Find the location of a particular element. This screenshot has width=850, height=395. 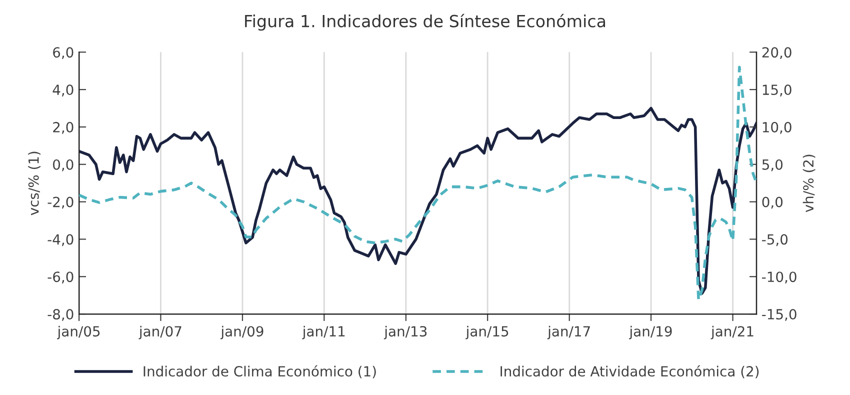

y2-tick-label: 20,0 is located at coordinates (777, 53).